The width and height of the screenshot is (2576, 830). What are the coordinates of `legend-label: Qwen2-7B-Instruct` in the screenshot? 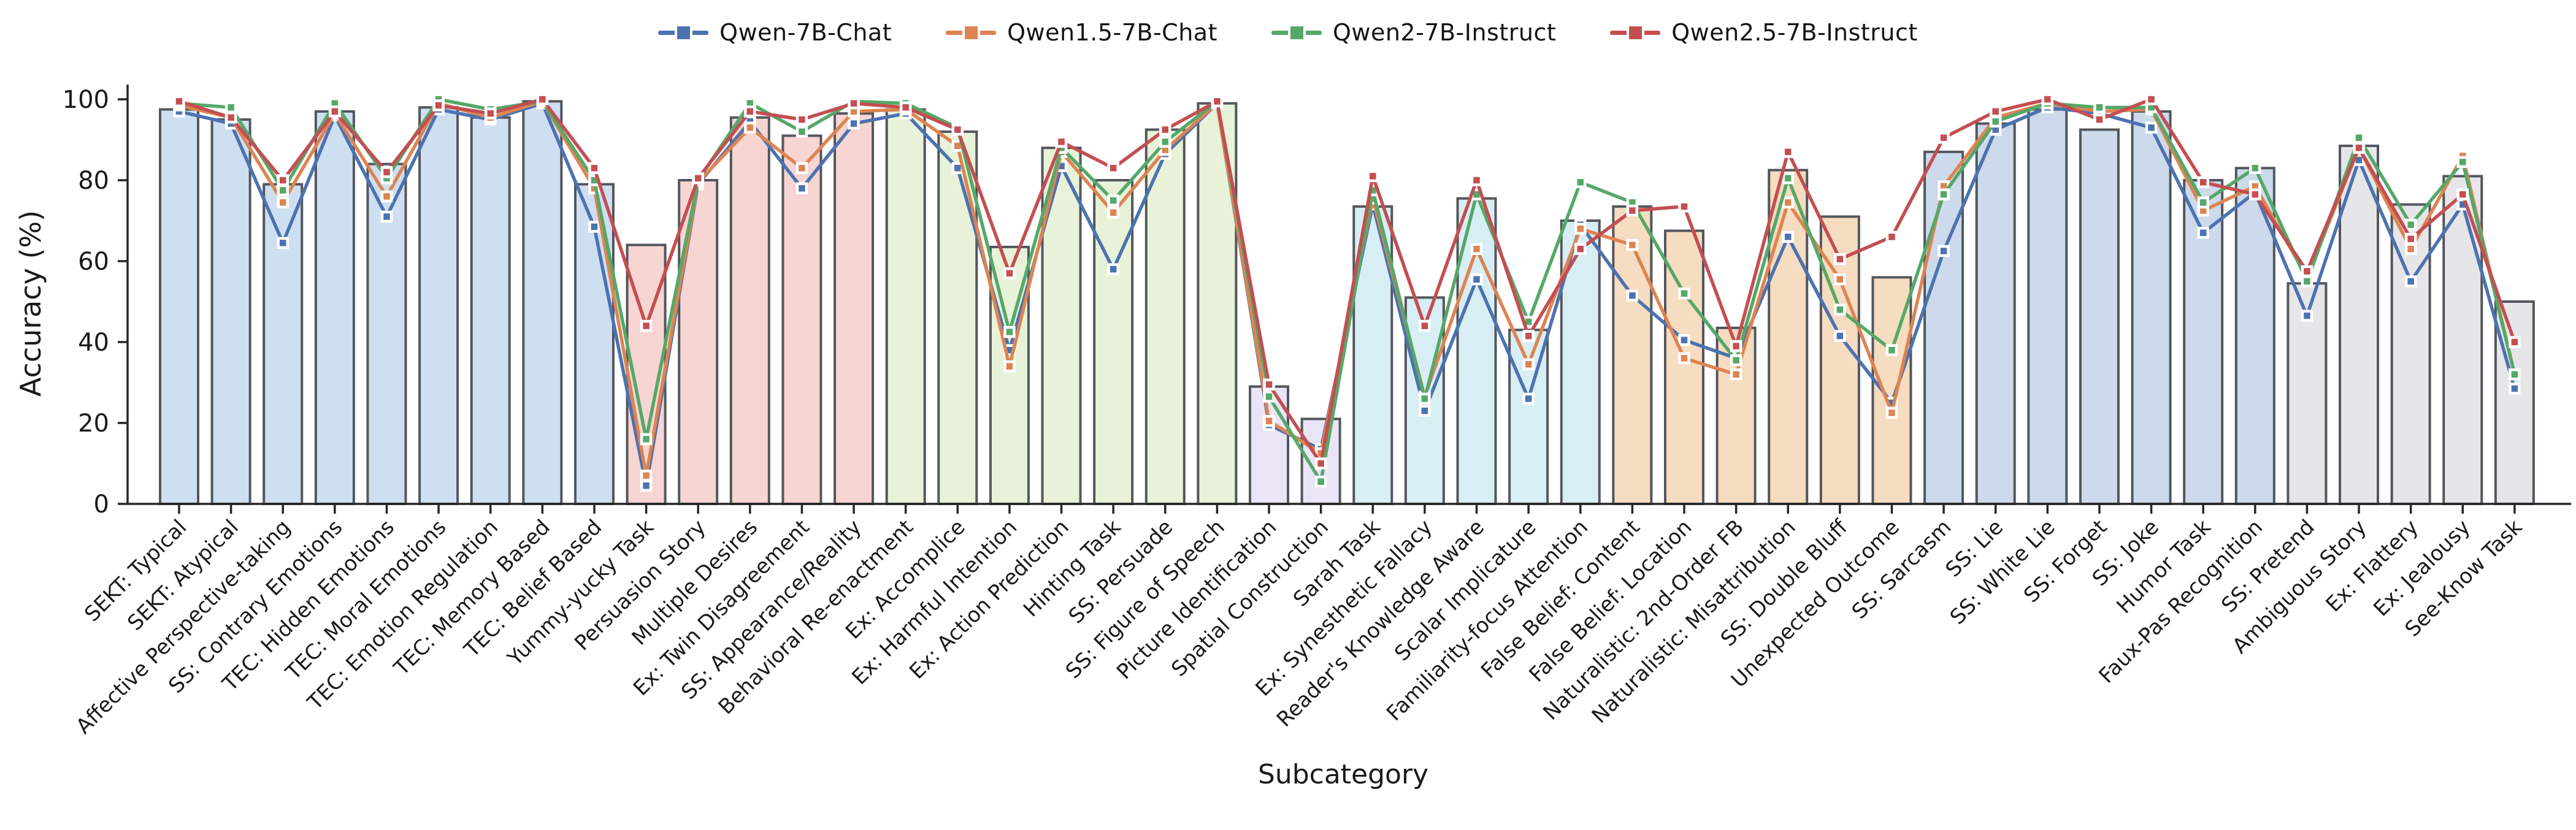 It's located at (1444, 32).